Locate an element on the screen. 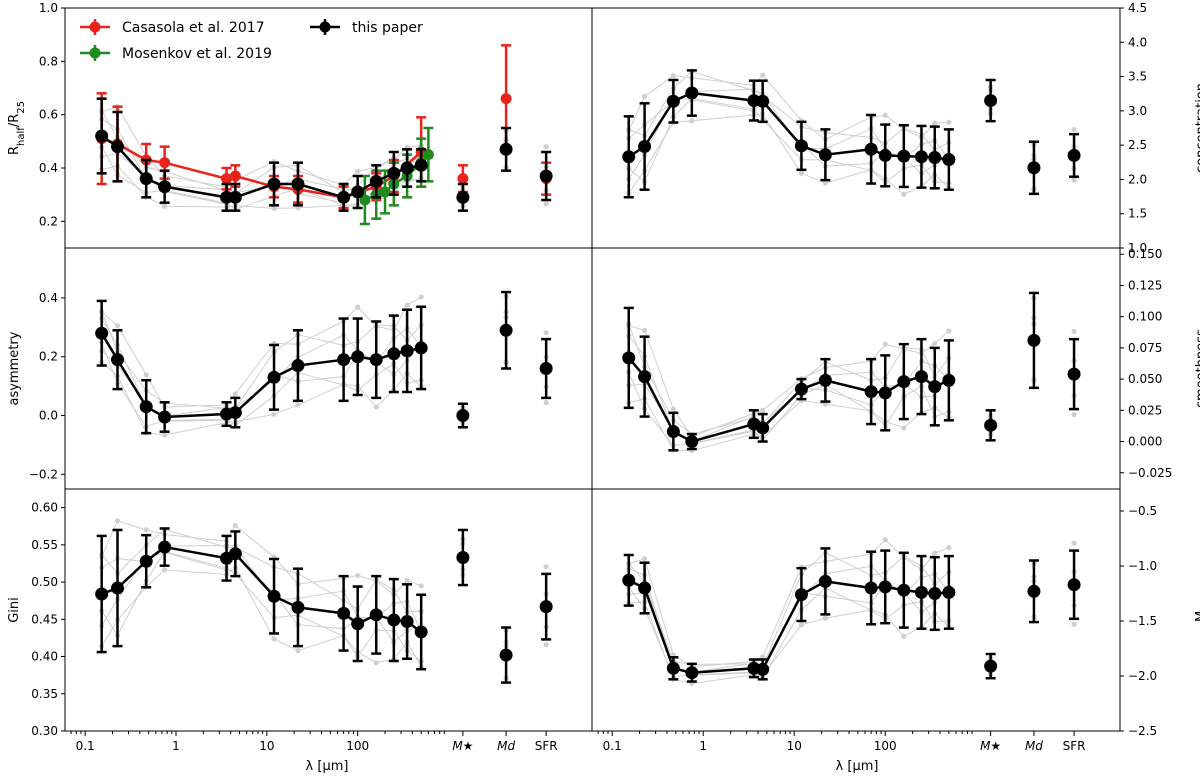  y-tick-label: −1.0 is located at coordinates (1142, 566).